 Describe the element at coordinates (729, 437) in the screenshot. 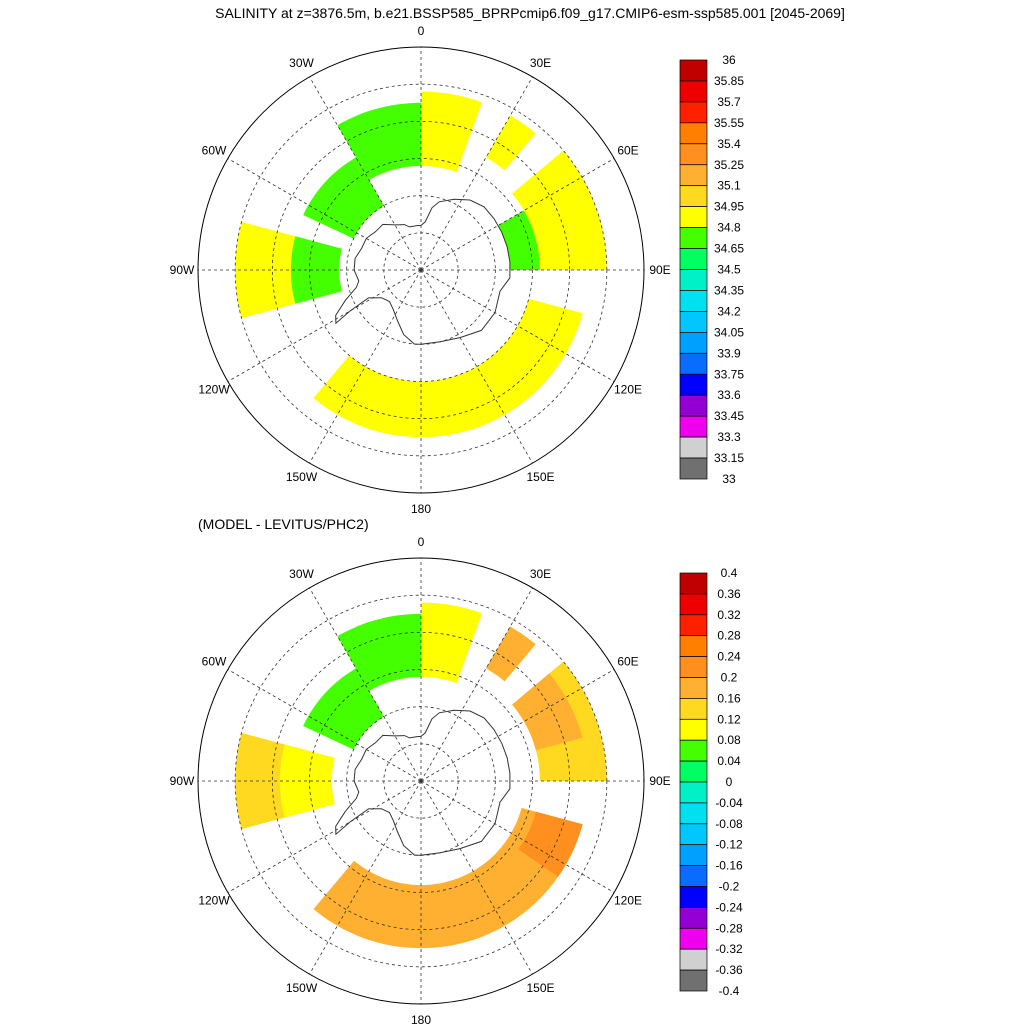

I see `colorbar-label: 33.3` at that location.